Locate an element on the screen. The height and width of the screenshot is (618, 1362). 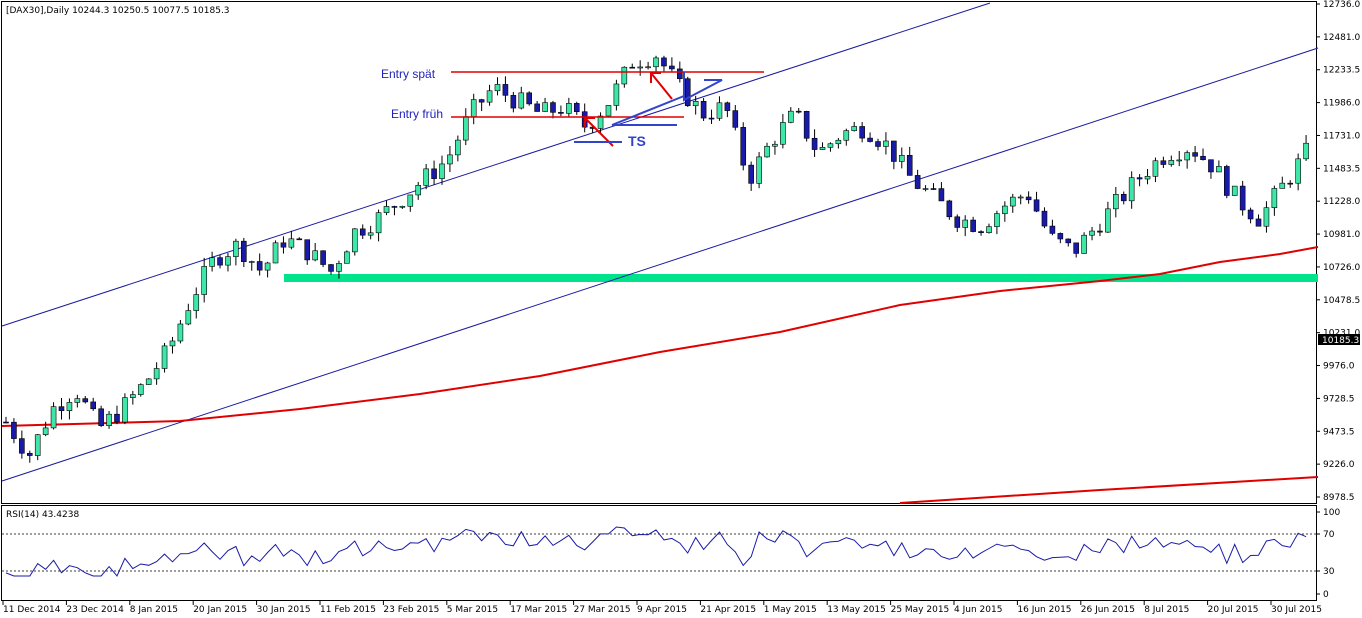
rsi-line is located at coordinates (656, 551).